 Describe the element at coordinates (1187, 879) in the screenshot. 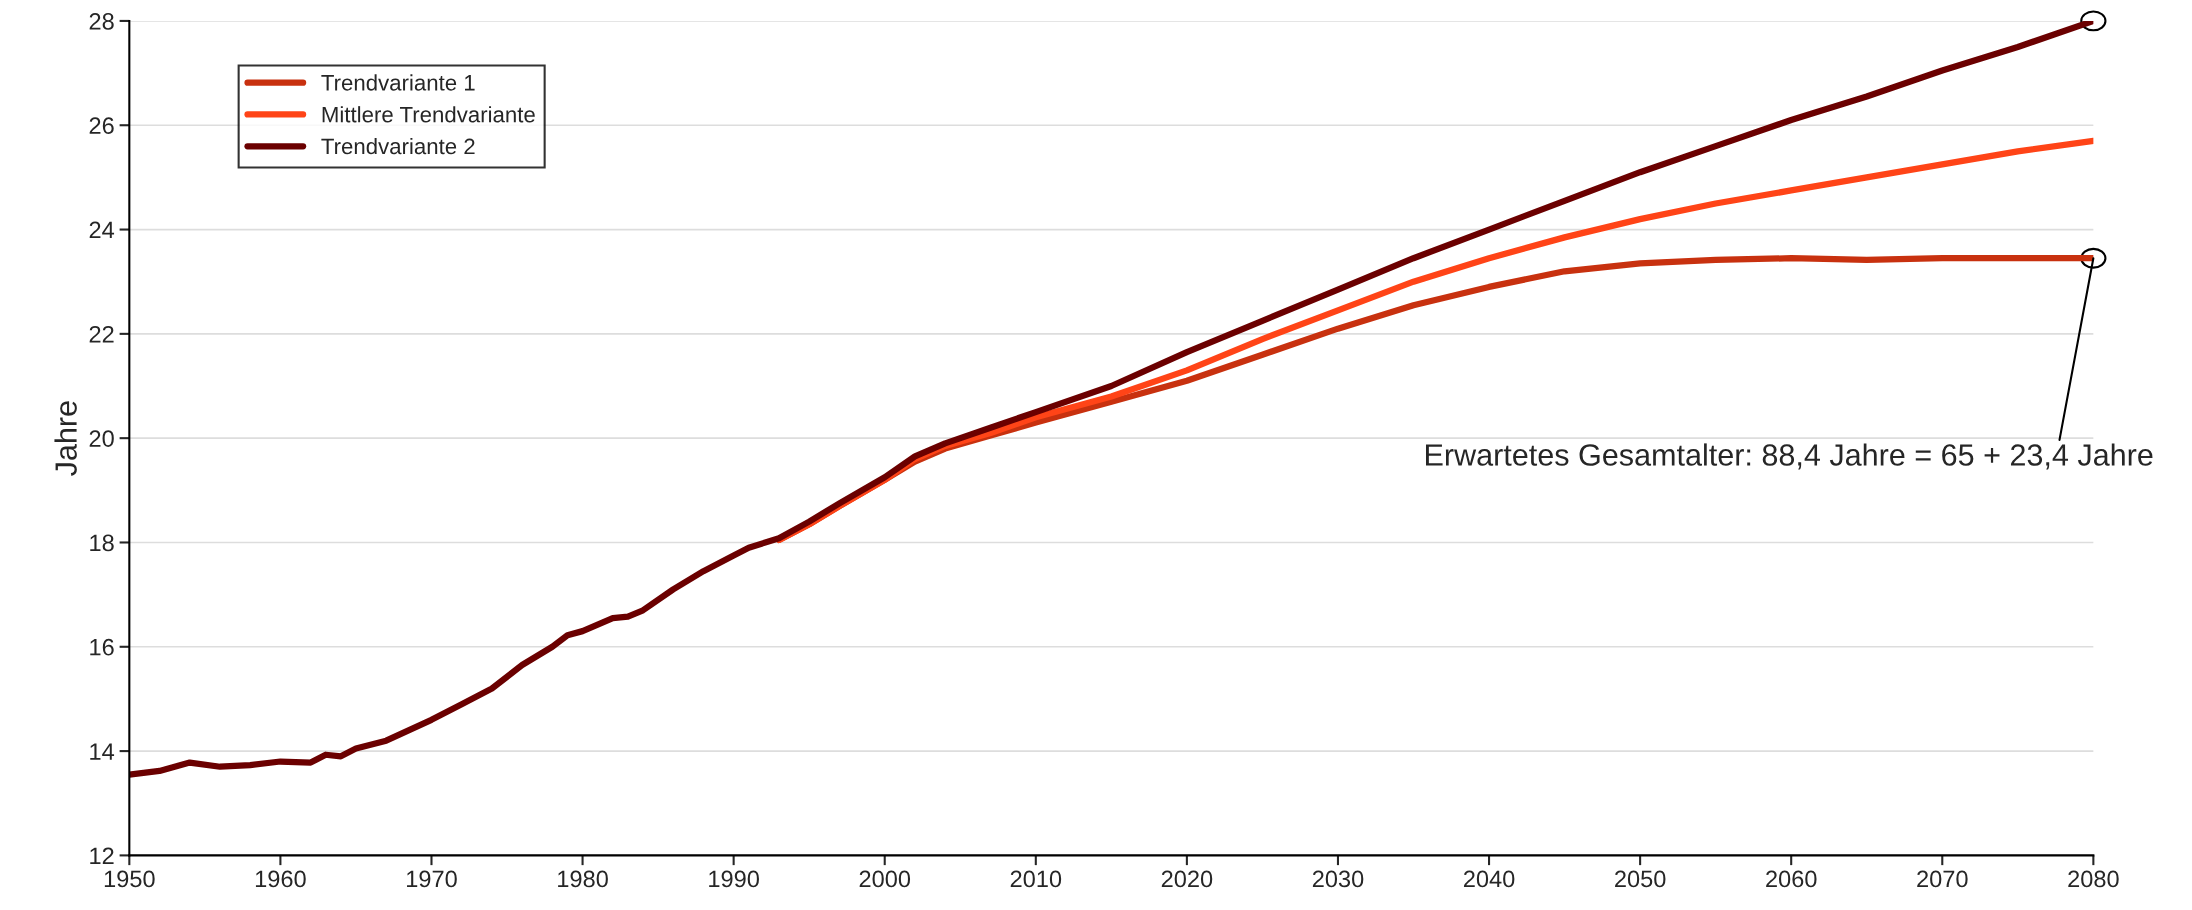

I see `x-tick-label: 2020` at that location.